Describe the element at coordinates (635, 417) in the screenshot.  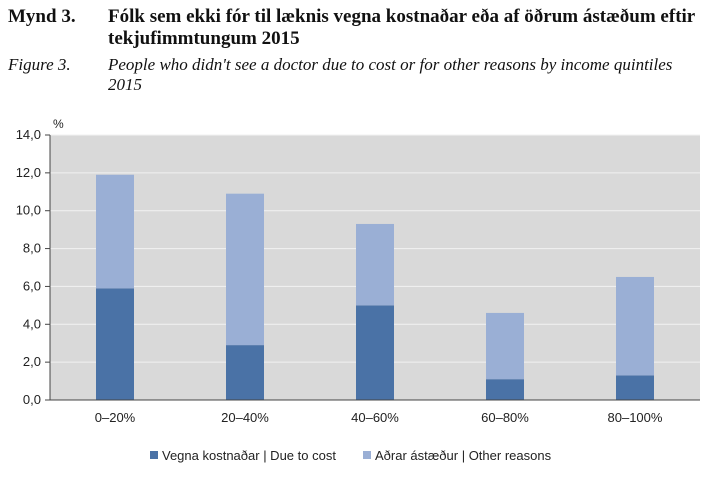
I see `x-tick-label: 80–100%` at that location.